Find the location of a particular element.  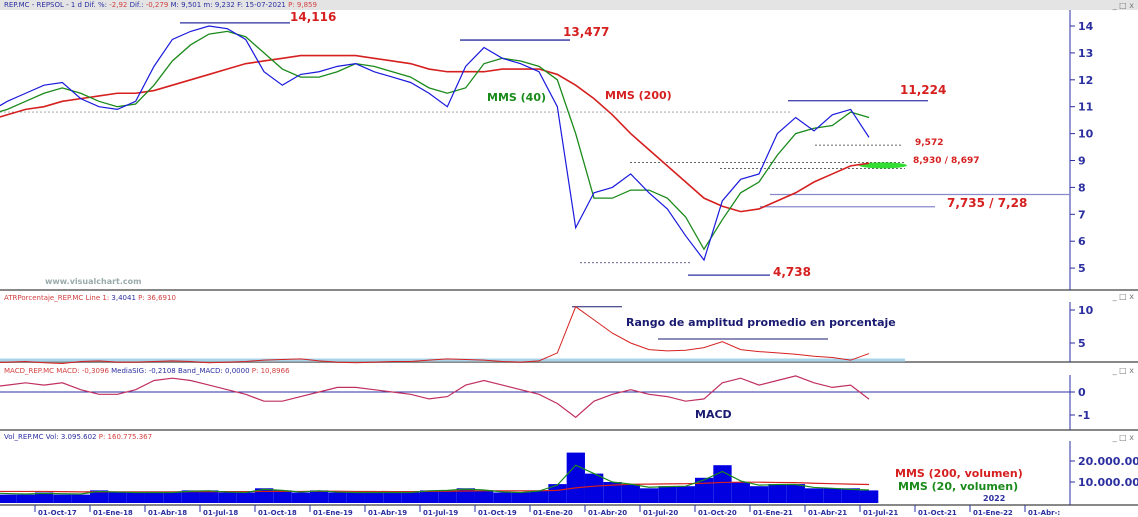

x-tick-label: 01-Oct-17 is located at coordinates (57, 513).